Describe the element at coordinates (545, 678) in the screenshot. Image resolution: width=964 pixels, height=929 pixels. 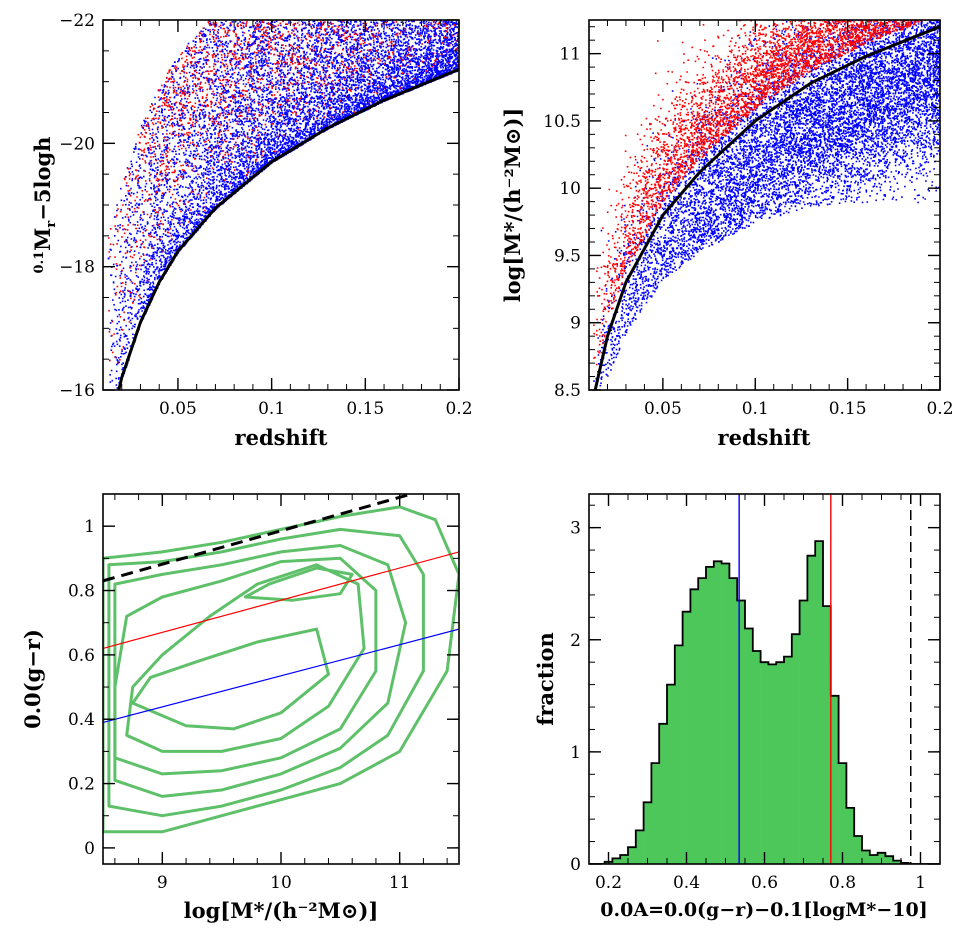
I see `p4-ylabel: fraction` at that location.